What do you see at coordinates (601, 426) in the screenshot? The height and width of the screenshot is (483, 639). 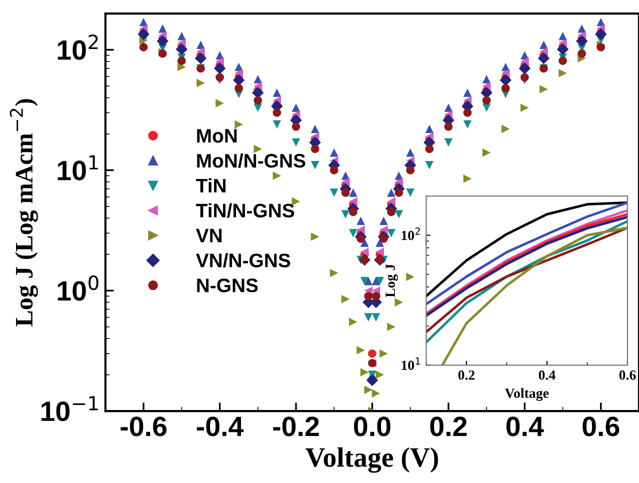 I see `x-tick-label: 0.6` at bounding box center [601, 426].